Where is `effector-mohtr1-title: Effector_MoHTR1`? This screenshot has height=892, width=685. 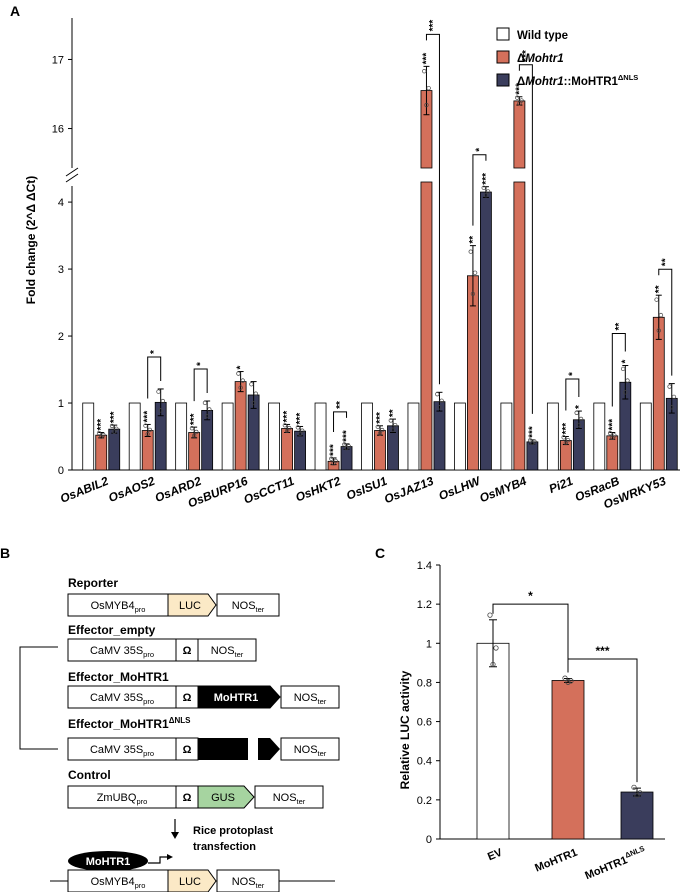 effector-mohtr1-title: Effector_MoHTR1 is located at coordinates (118, 677).